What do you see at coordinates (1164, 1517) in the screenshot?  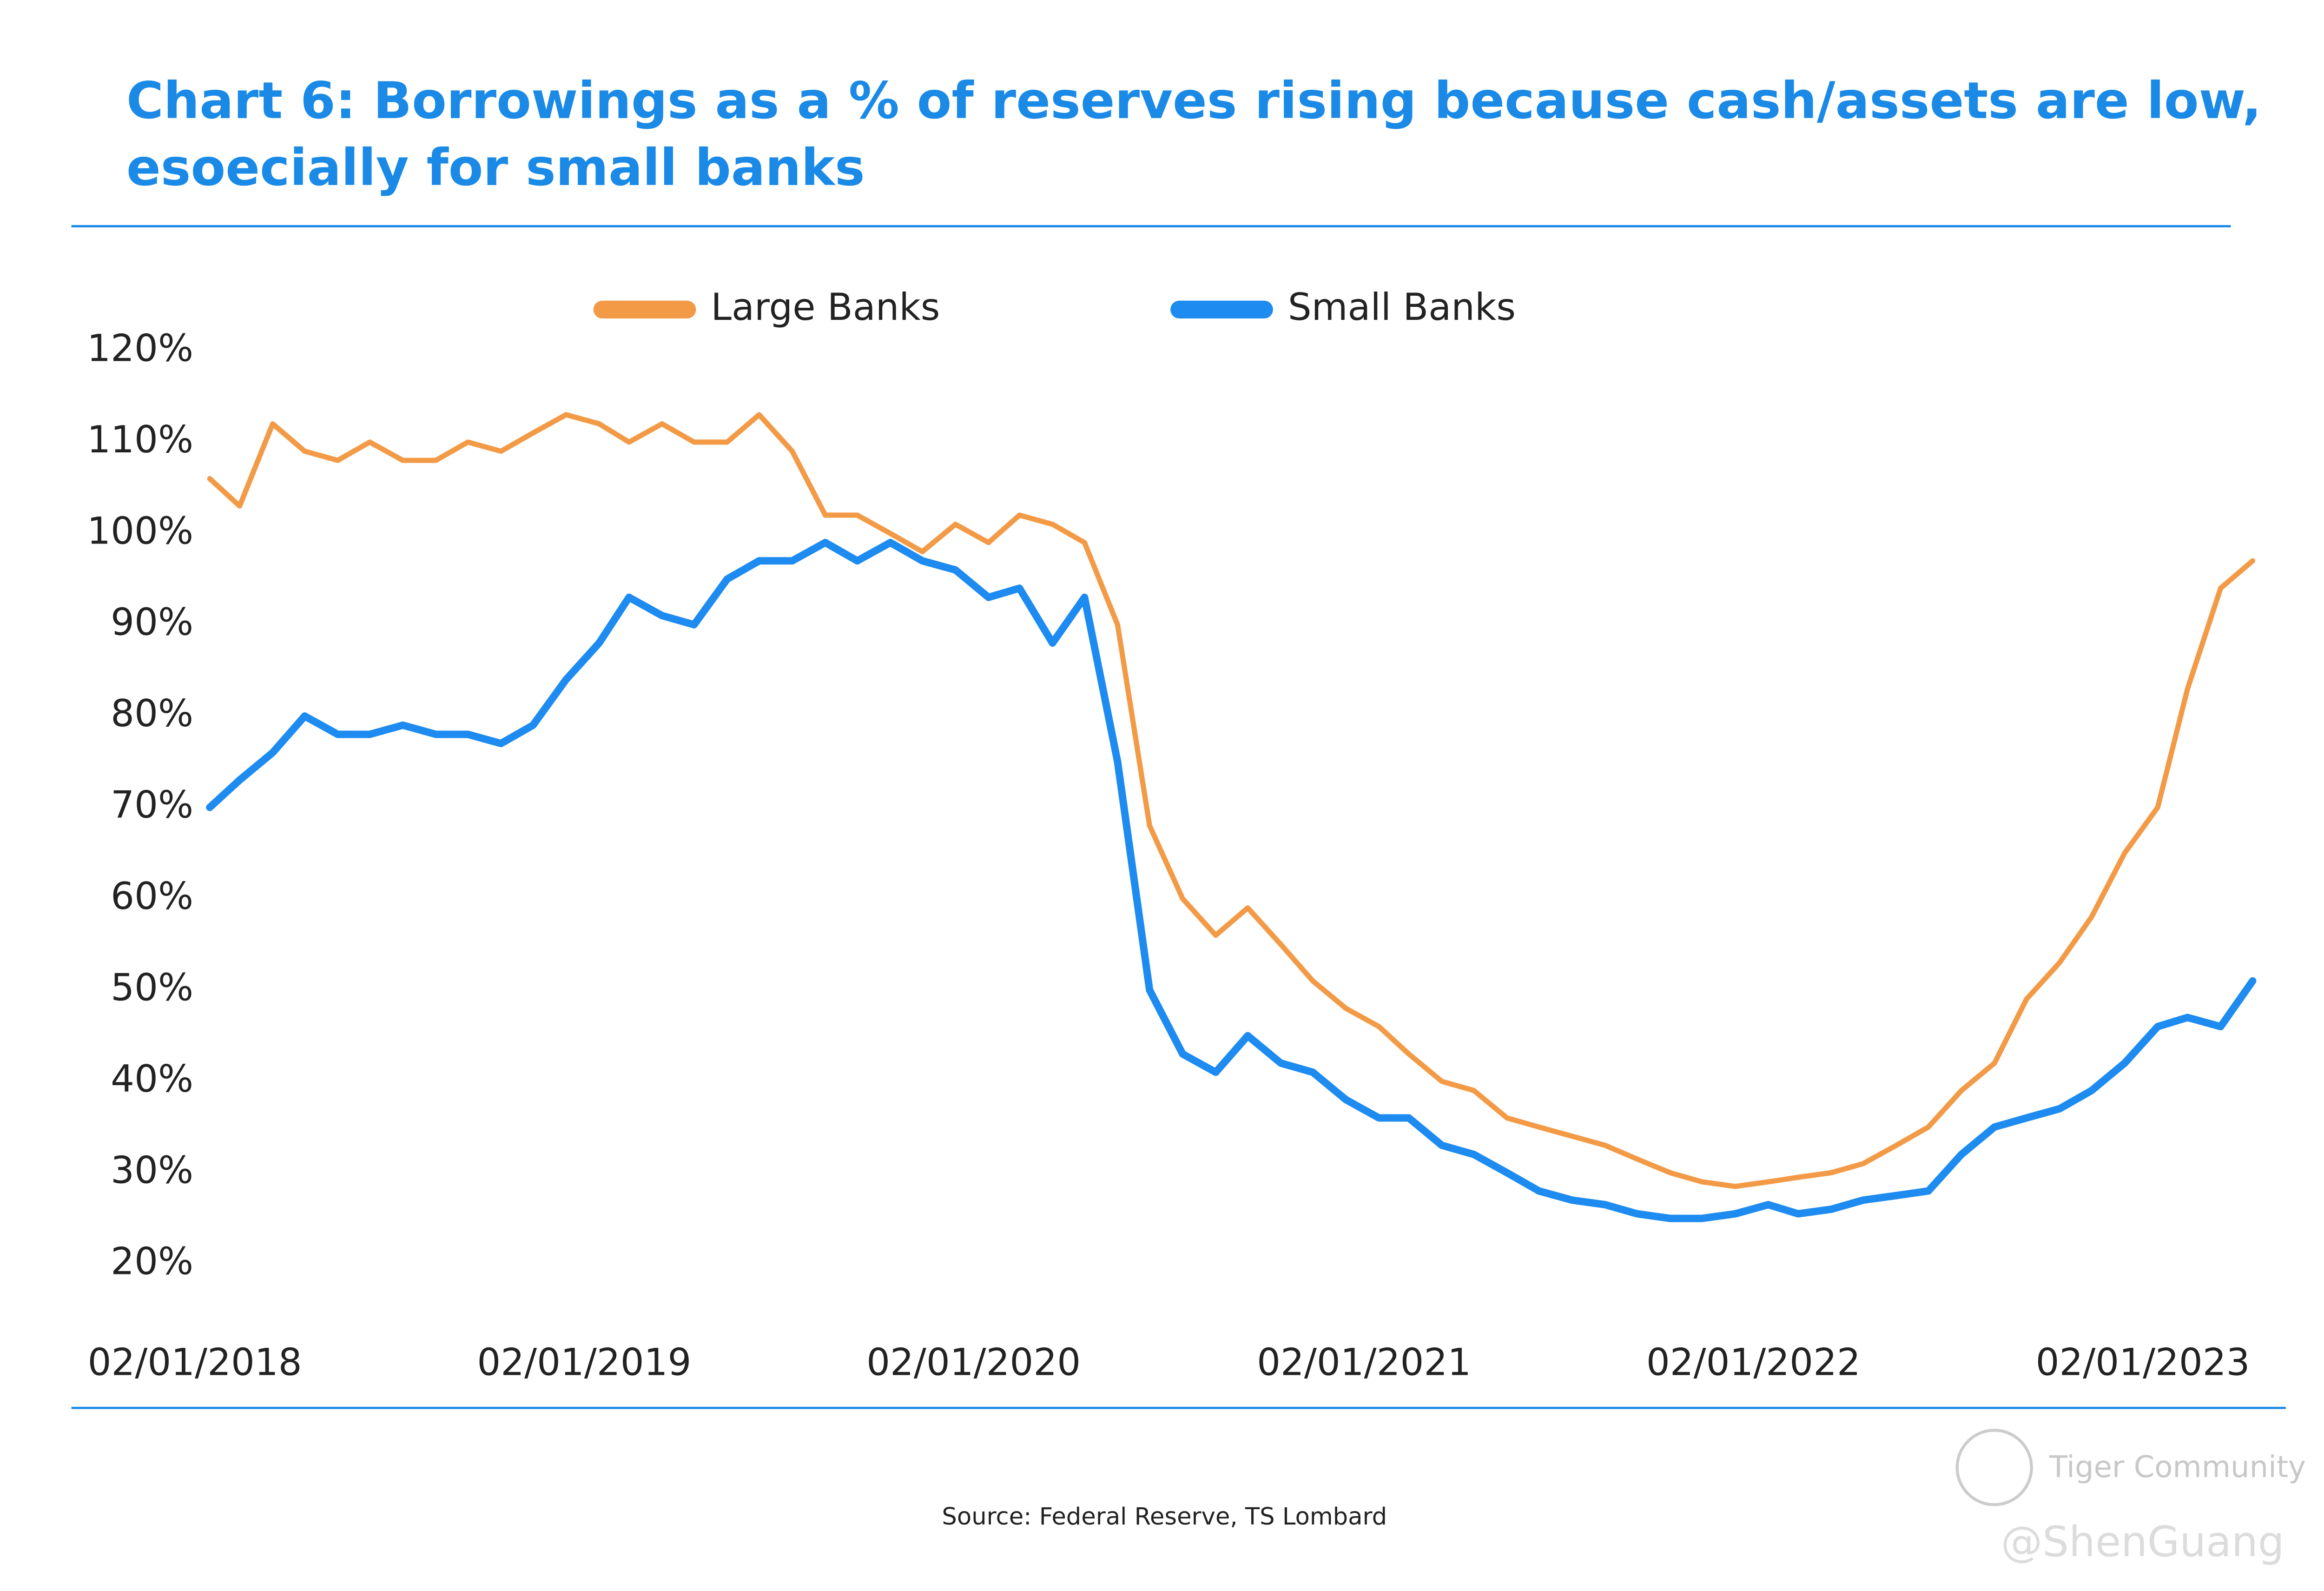 I see `source: Source: Federal Reserve, TS Lombard` at bounding box center [1164, 1517].